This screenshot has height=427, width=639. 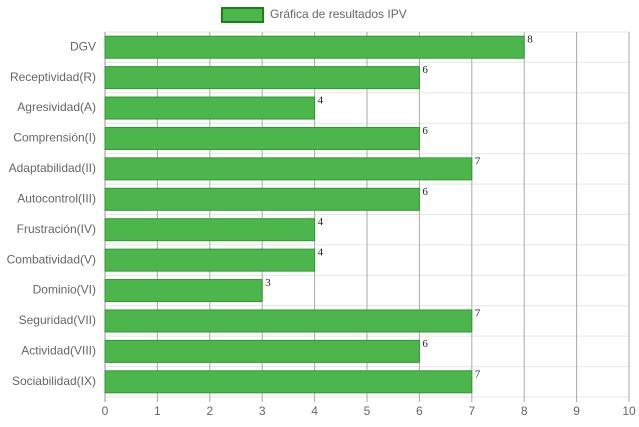 I want to click on y-tick-label: Seguridad(VII), so click(x=57, y=320).